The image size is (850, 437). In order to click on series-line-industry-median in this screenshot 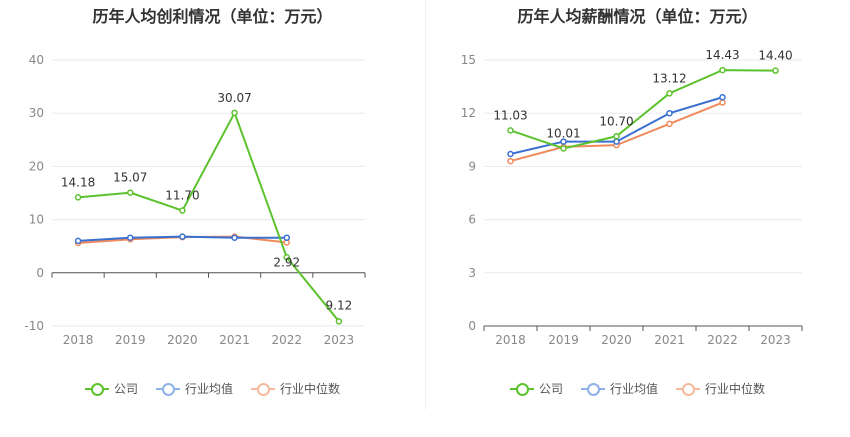, I will do `click(616, 132)`.